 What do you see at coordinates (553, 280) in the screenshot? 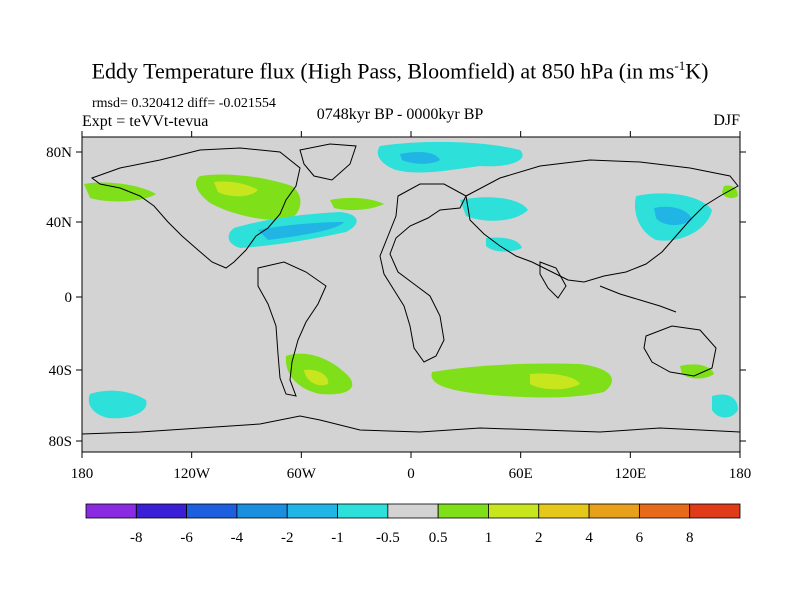
I see `coast-india` at bounding box center [553, 280].